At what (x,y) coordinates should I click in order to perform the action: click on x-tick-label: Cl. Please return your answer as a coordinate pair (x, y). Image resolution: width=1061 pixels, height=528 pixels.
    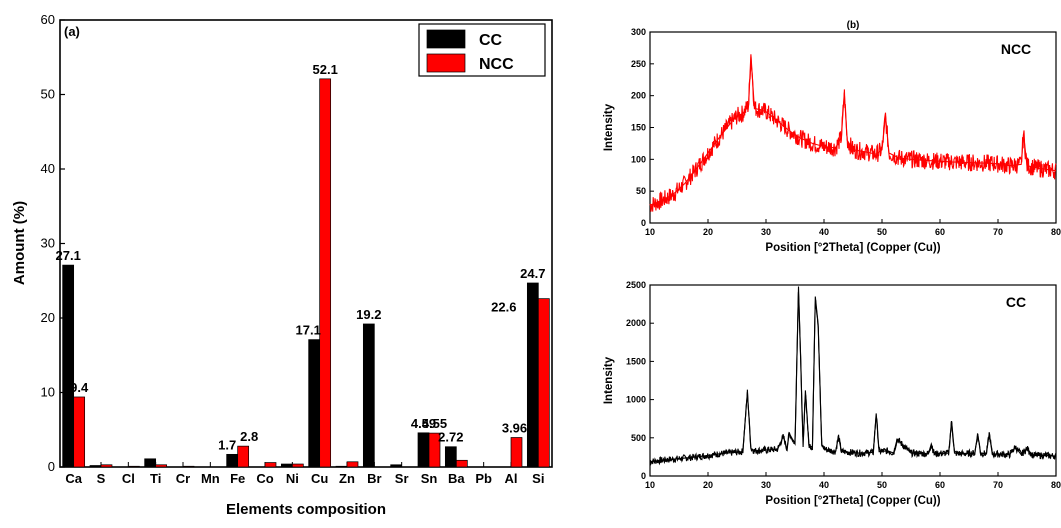
    Looking at the image, I should click on (128, 478).